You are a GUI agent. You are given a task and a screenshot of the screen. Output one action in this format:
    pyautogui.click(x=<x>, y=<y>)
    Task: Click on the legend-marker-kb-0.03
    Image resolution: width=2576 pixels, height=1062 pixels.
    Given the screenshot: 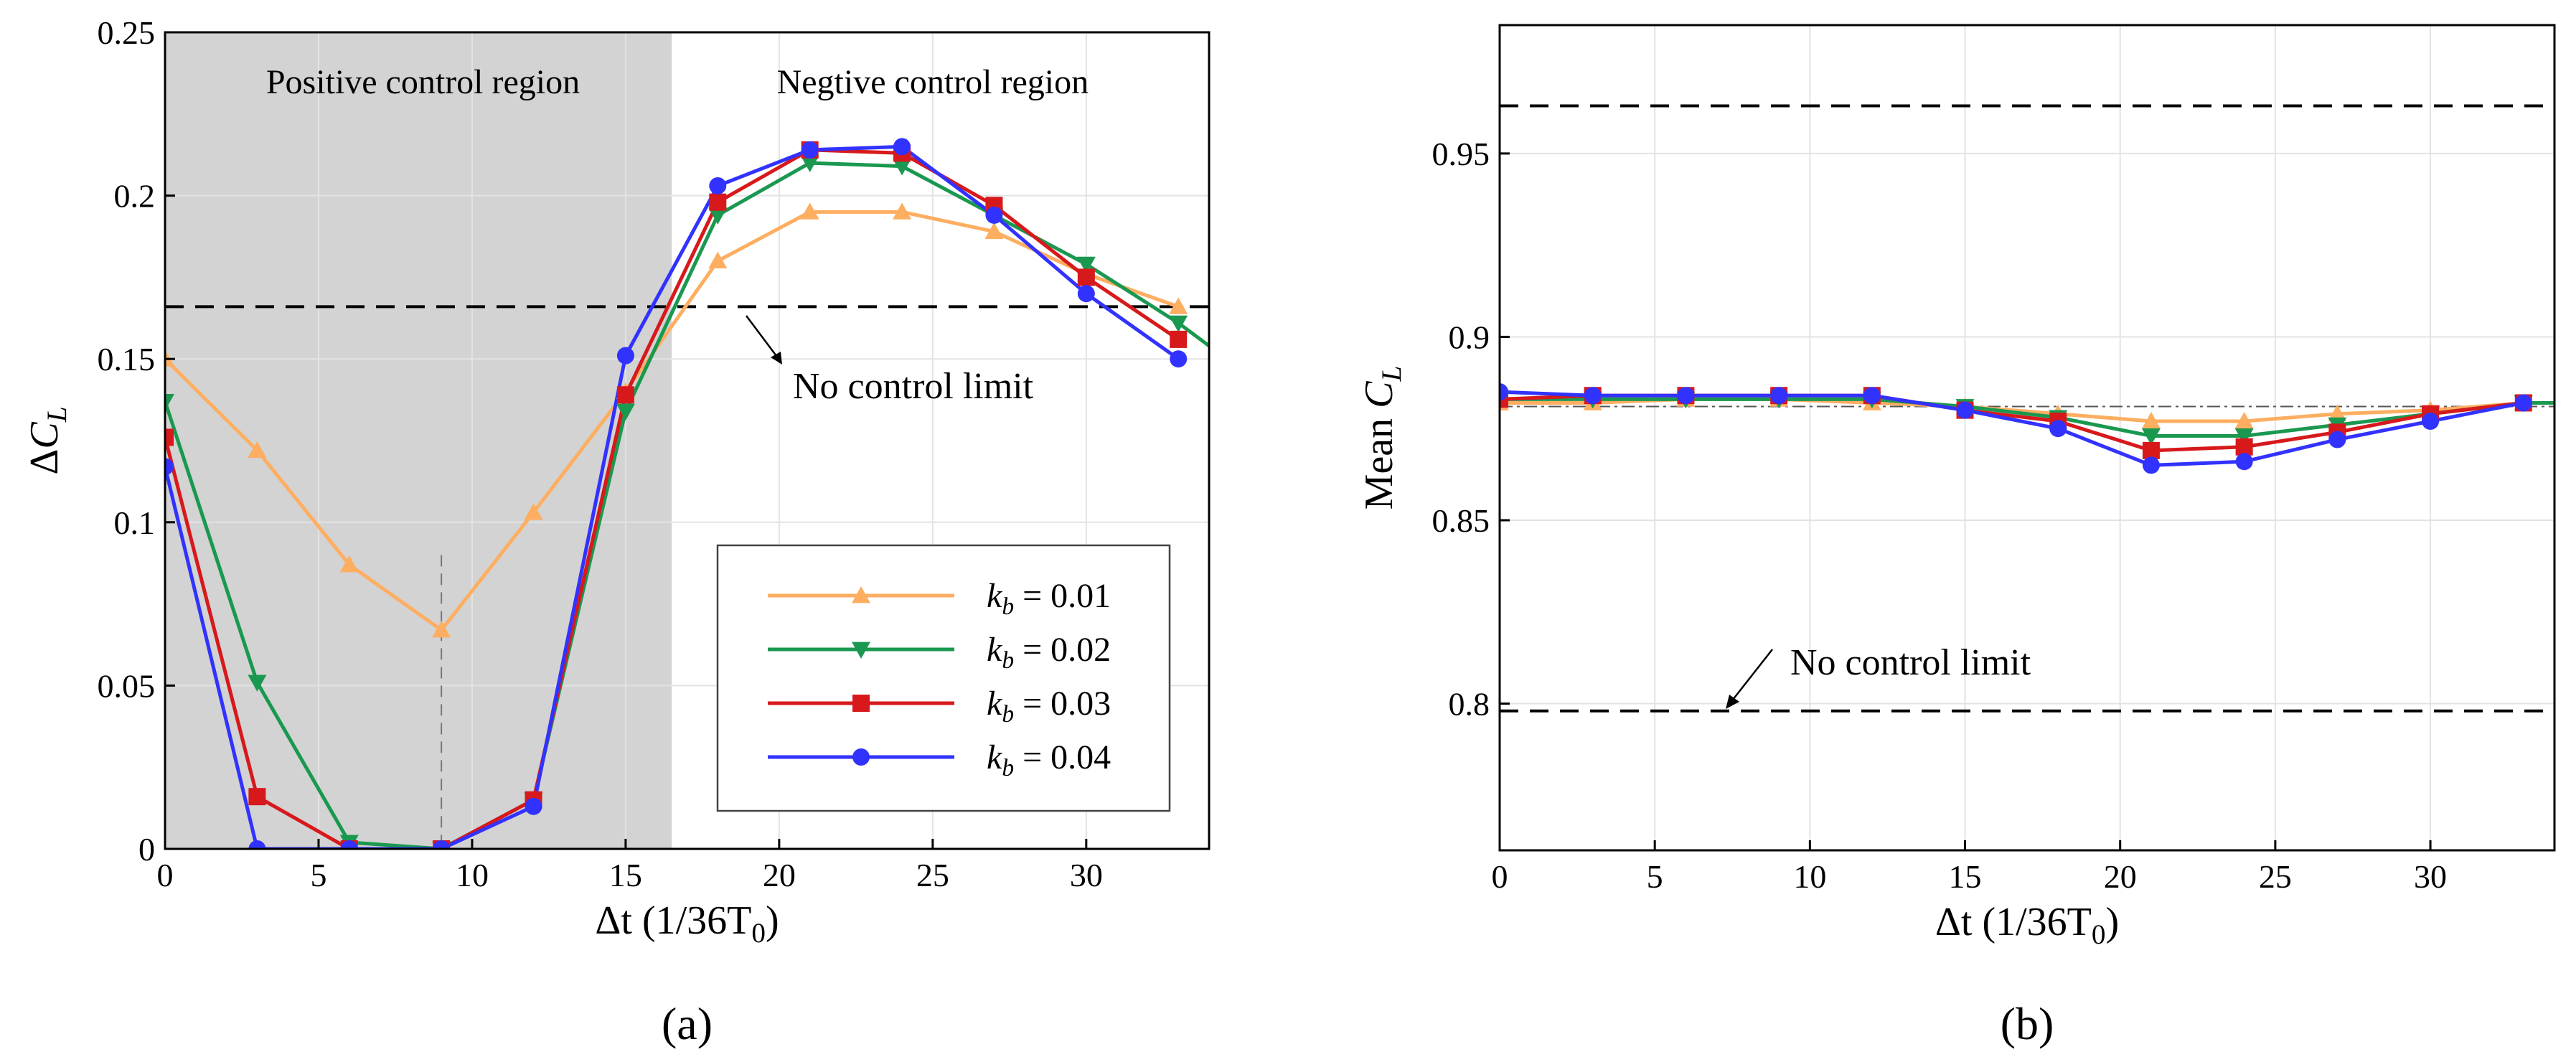 What is the action you would take?
    pyautogui.click(x=861, y=703)
    